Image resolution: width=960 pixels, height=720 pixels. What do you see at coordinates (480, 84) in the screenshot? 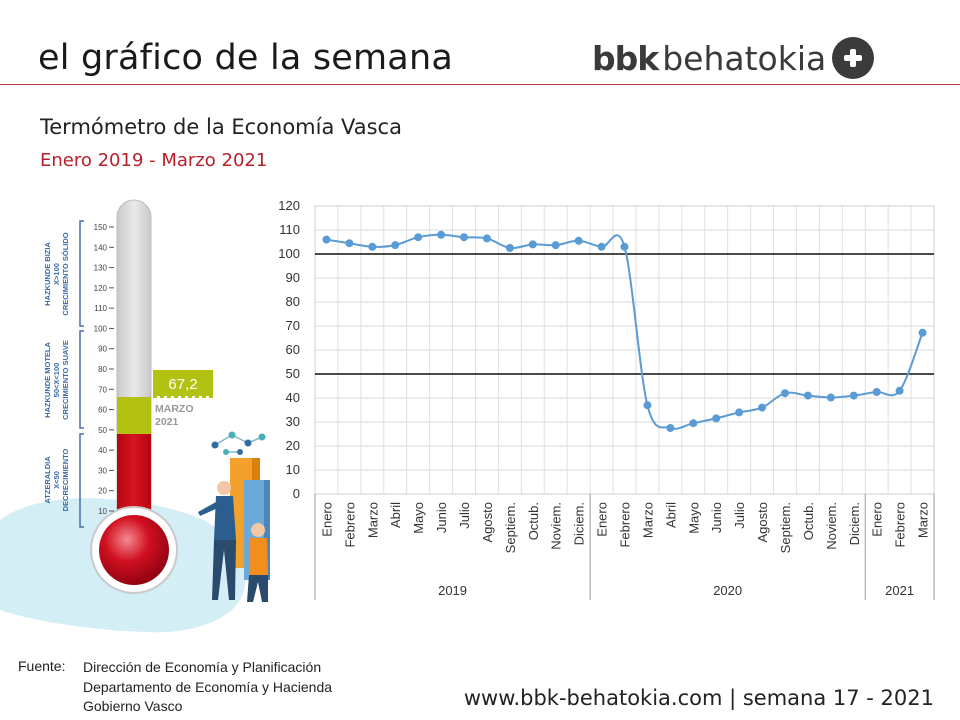
I see `header-divider` at bounding box center [480, 84].